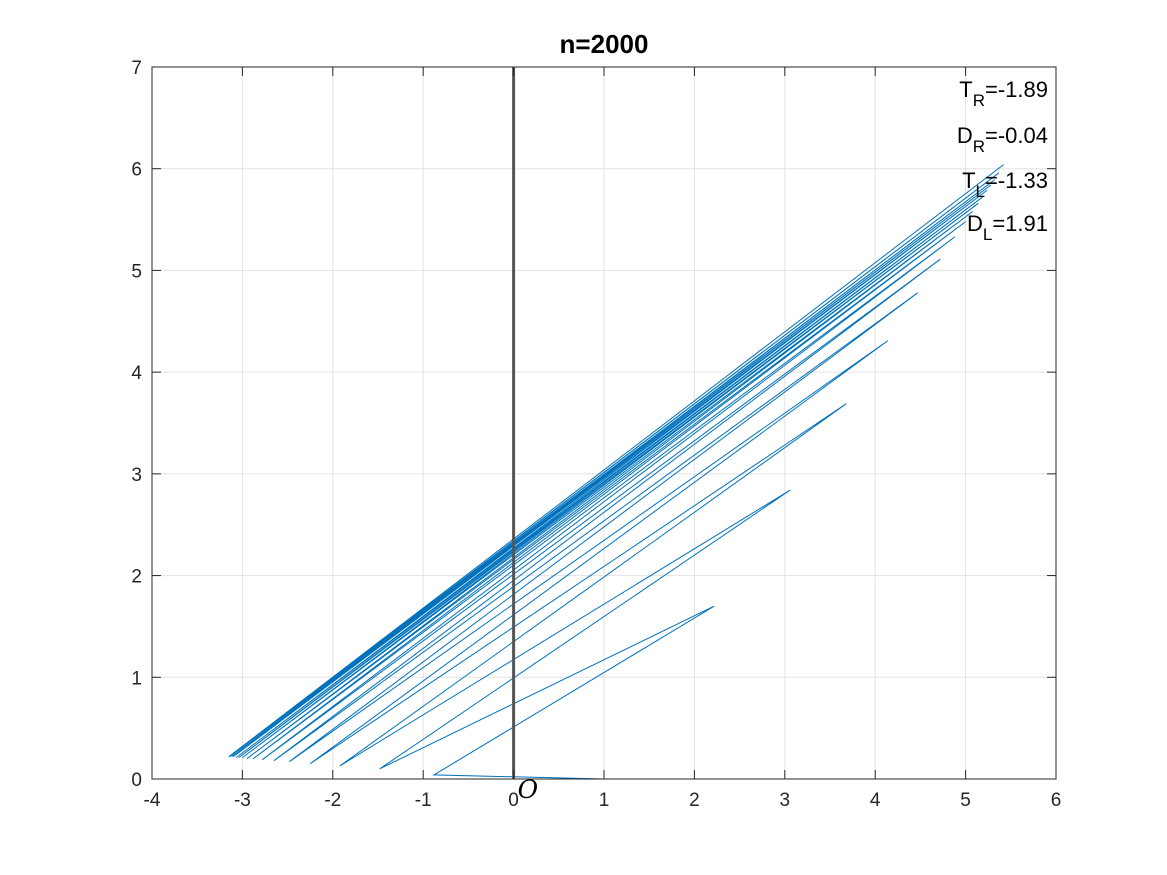 The height and width of the screenshot is (875, 1167). I want to click on annotation-tl: TL=-1.33, so click(1005, 184).